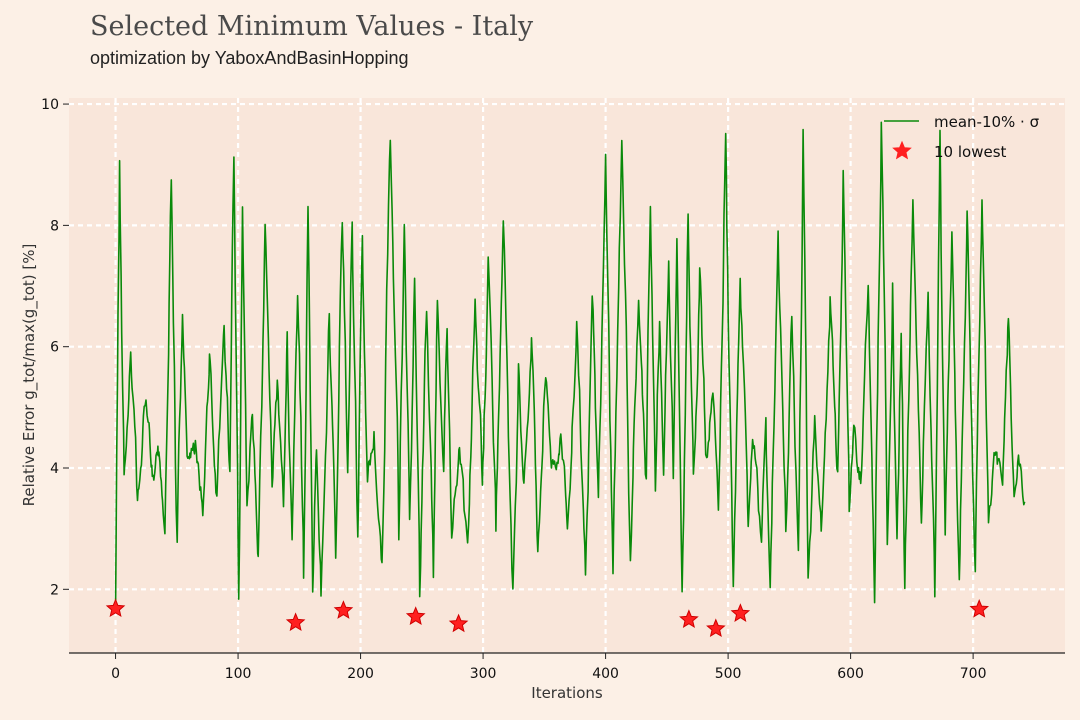 The height and width of the screenshot is (720, 1080). What do you see at coordinates (483, 674) in the screenshot?
I see `x-tick-label: 300` at bounding box center [483, 674].